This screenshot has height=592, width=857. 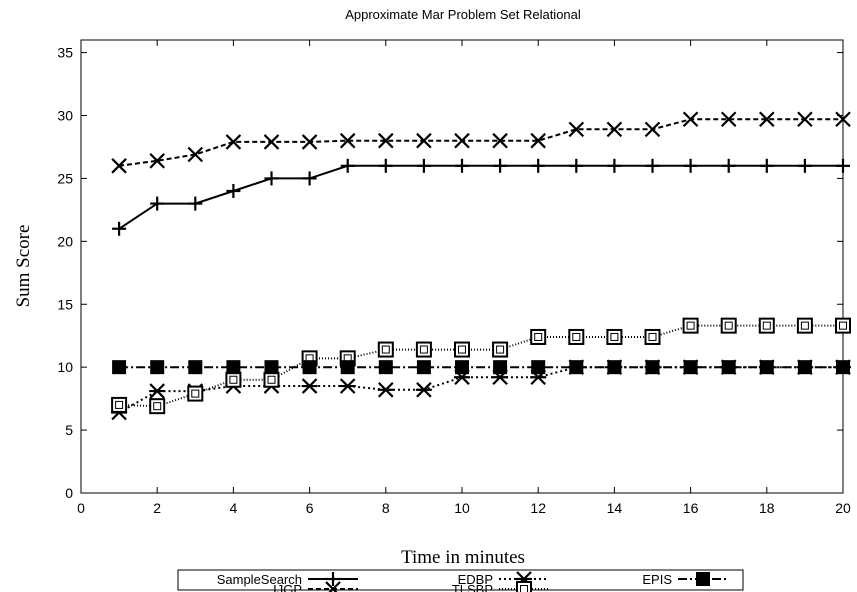 I want to click on y-tick-label: 10, so click(x=65, y=367).